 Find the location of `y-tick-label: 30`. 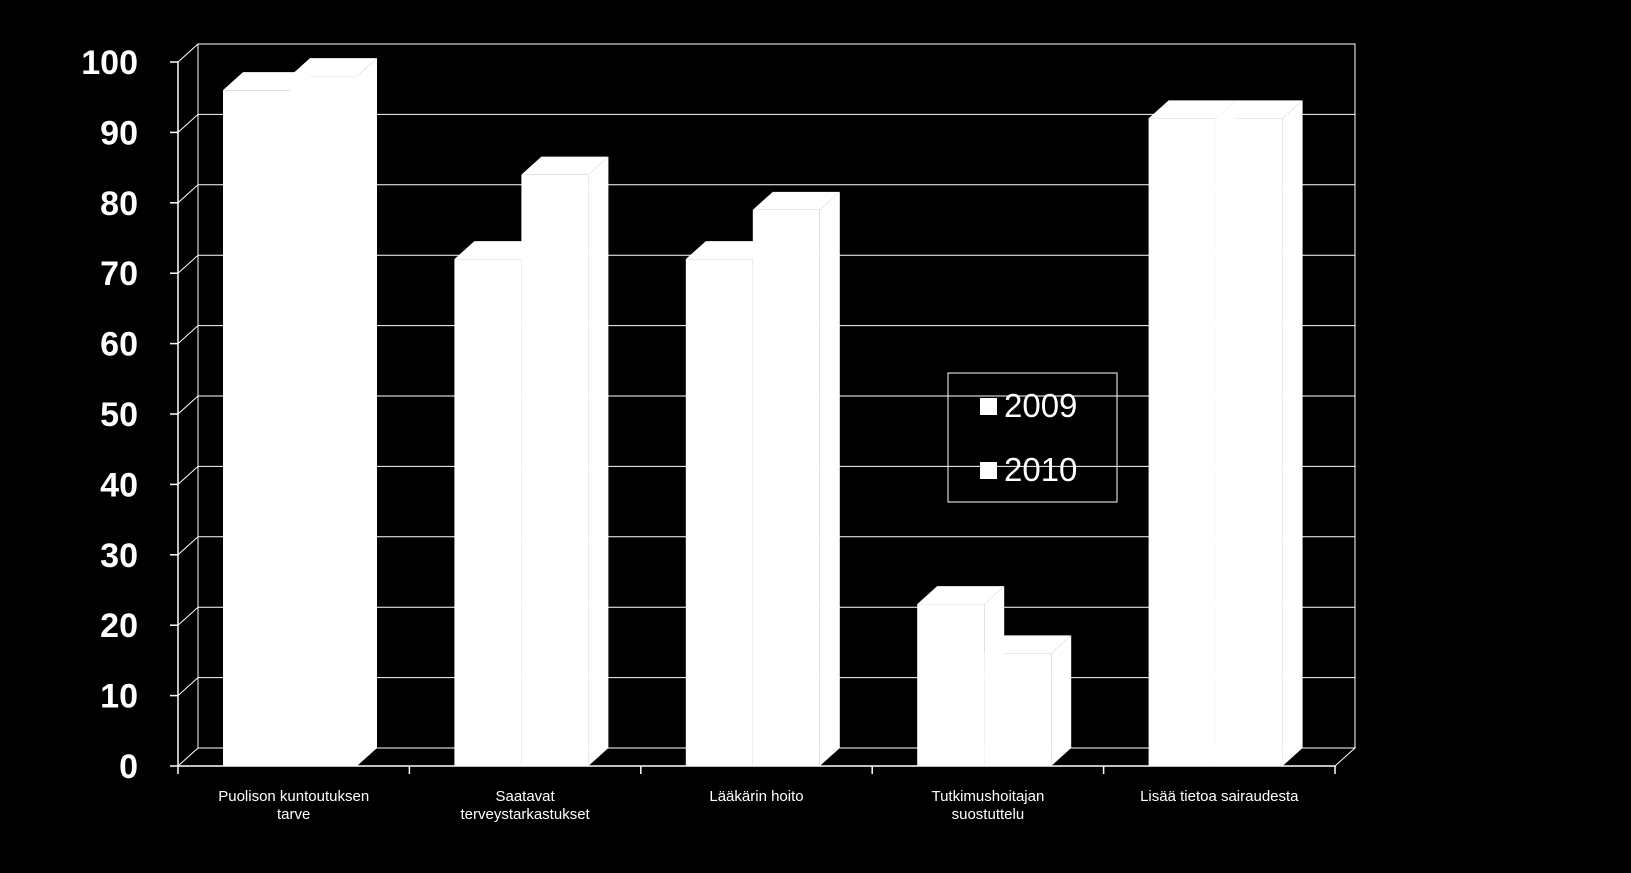

y-tick-label: 30 is located at coordinates (119, 556).